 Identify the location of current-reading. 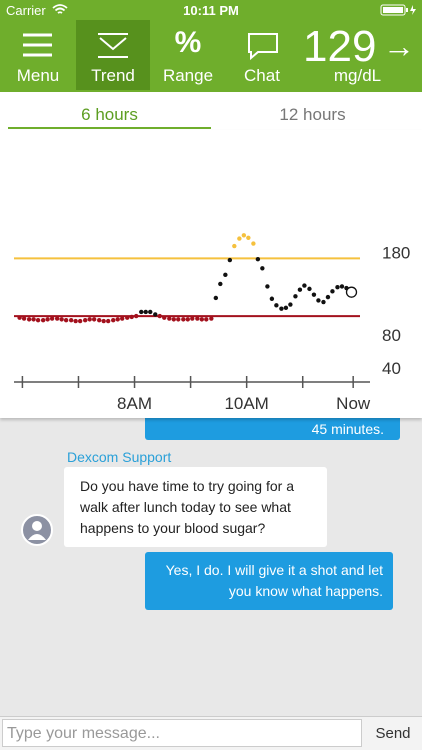
(351, 292).